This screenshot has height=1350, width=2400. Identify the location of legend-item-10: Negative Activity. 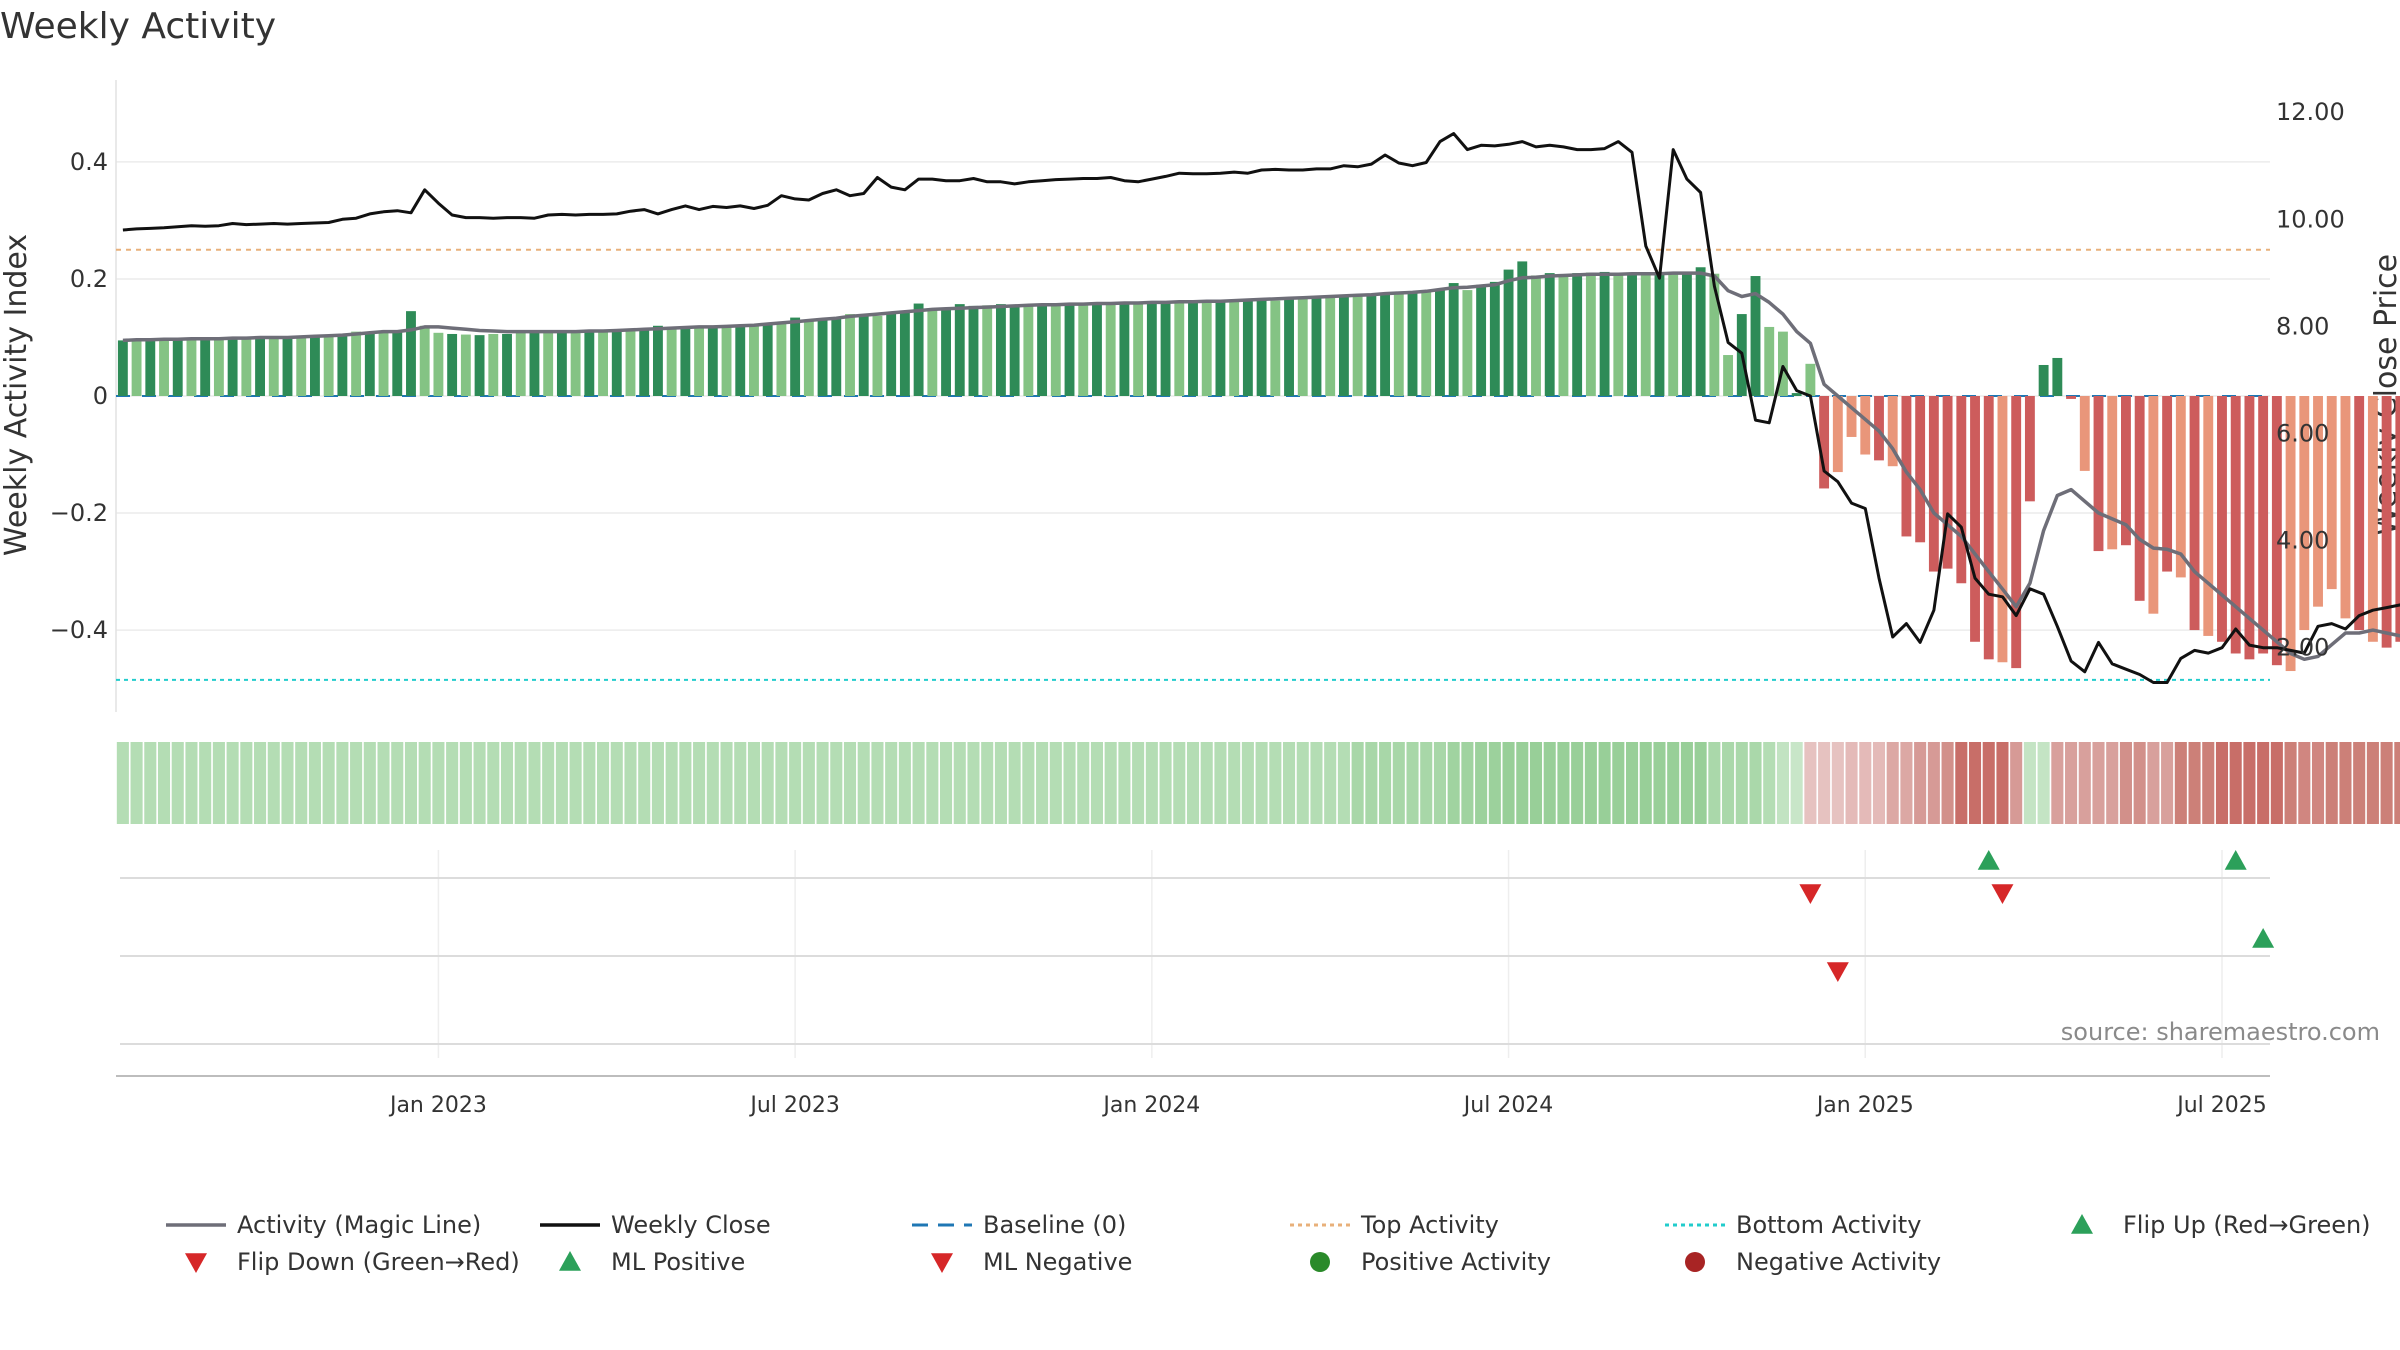
(1813, 1262).